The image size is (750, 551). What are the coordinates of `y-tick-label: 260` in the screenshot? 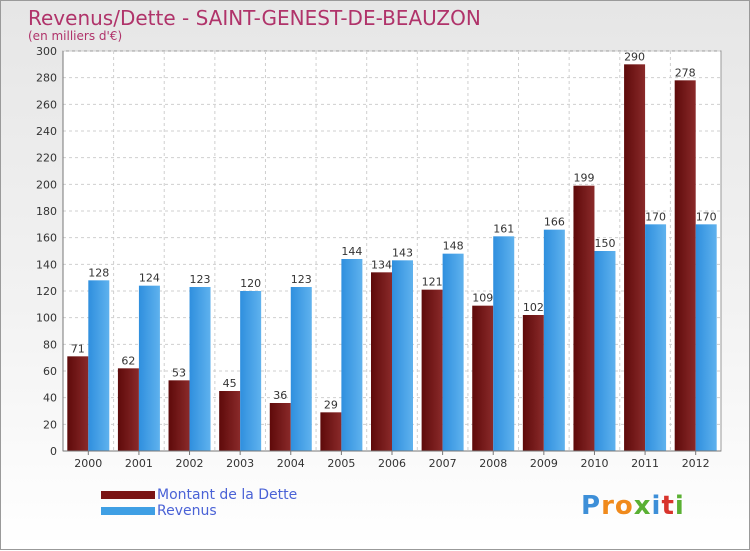 It's located at (46, 104).